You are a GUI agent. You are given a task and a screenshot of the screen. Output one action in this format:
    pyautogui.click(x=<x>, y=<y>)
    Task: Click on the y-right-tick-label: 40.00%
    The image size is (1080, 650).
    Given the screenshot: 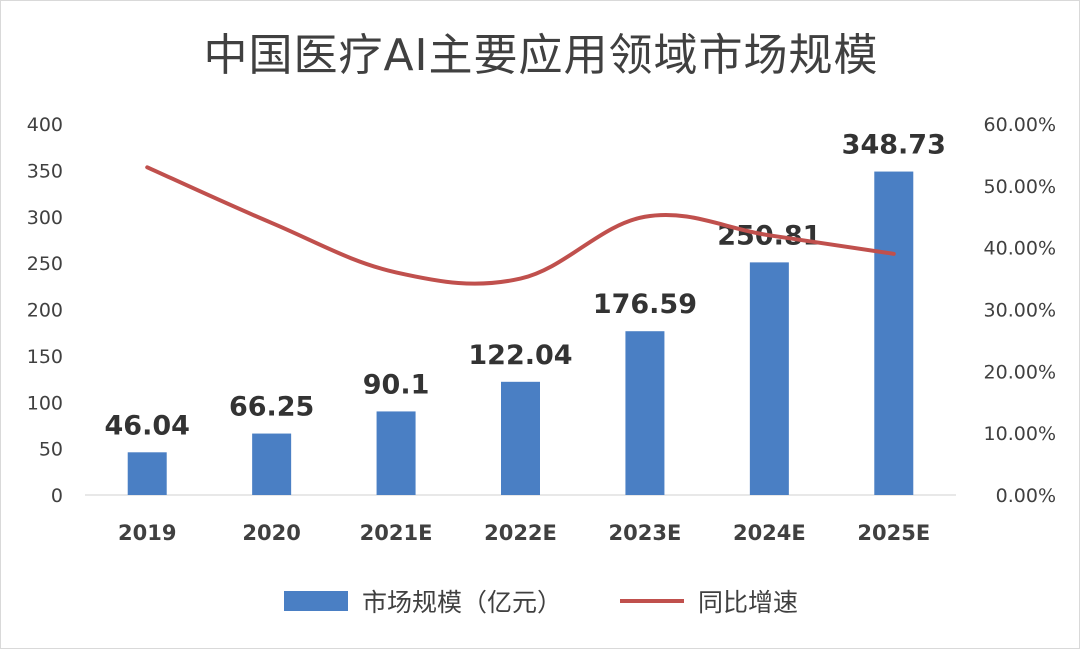 What is the action you would take?
    pyautogui.click(x=1020, y=249)
    